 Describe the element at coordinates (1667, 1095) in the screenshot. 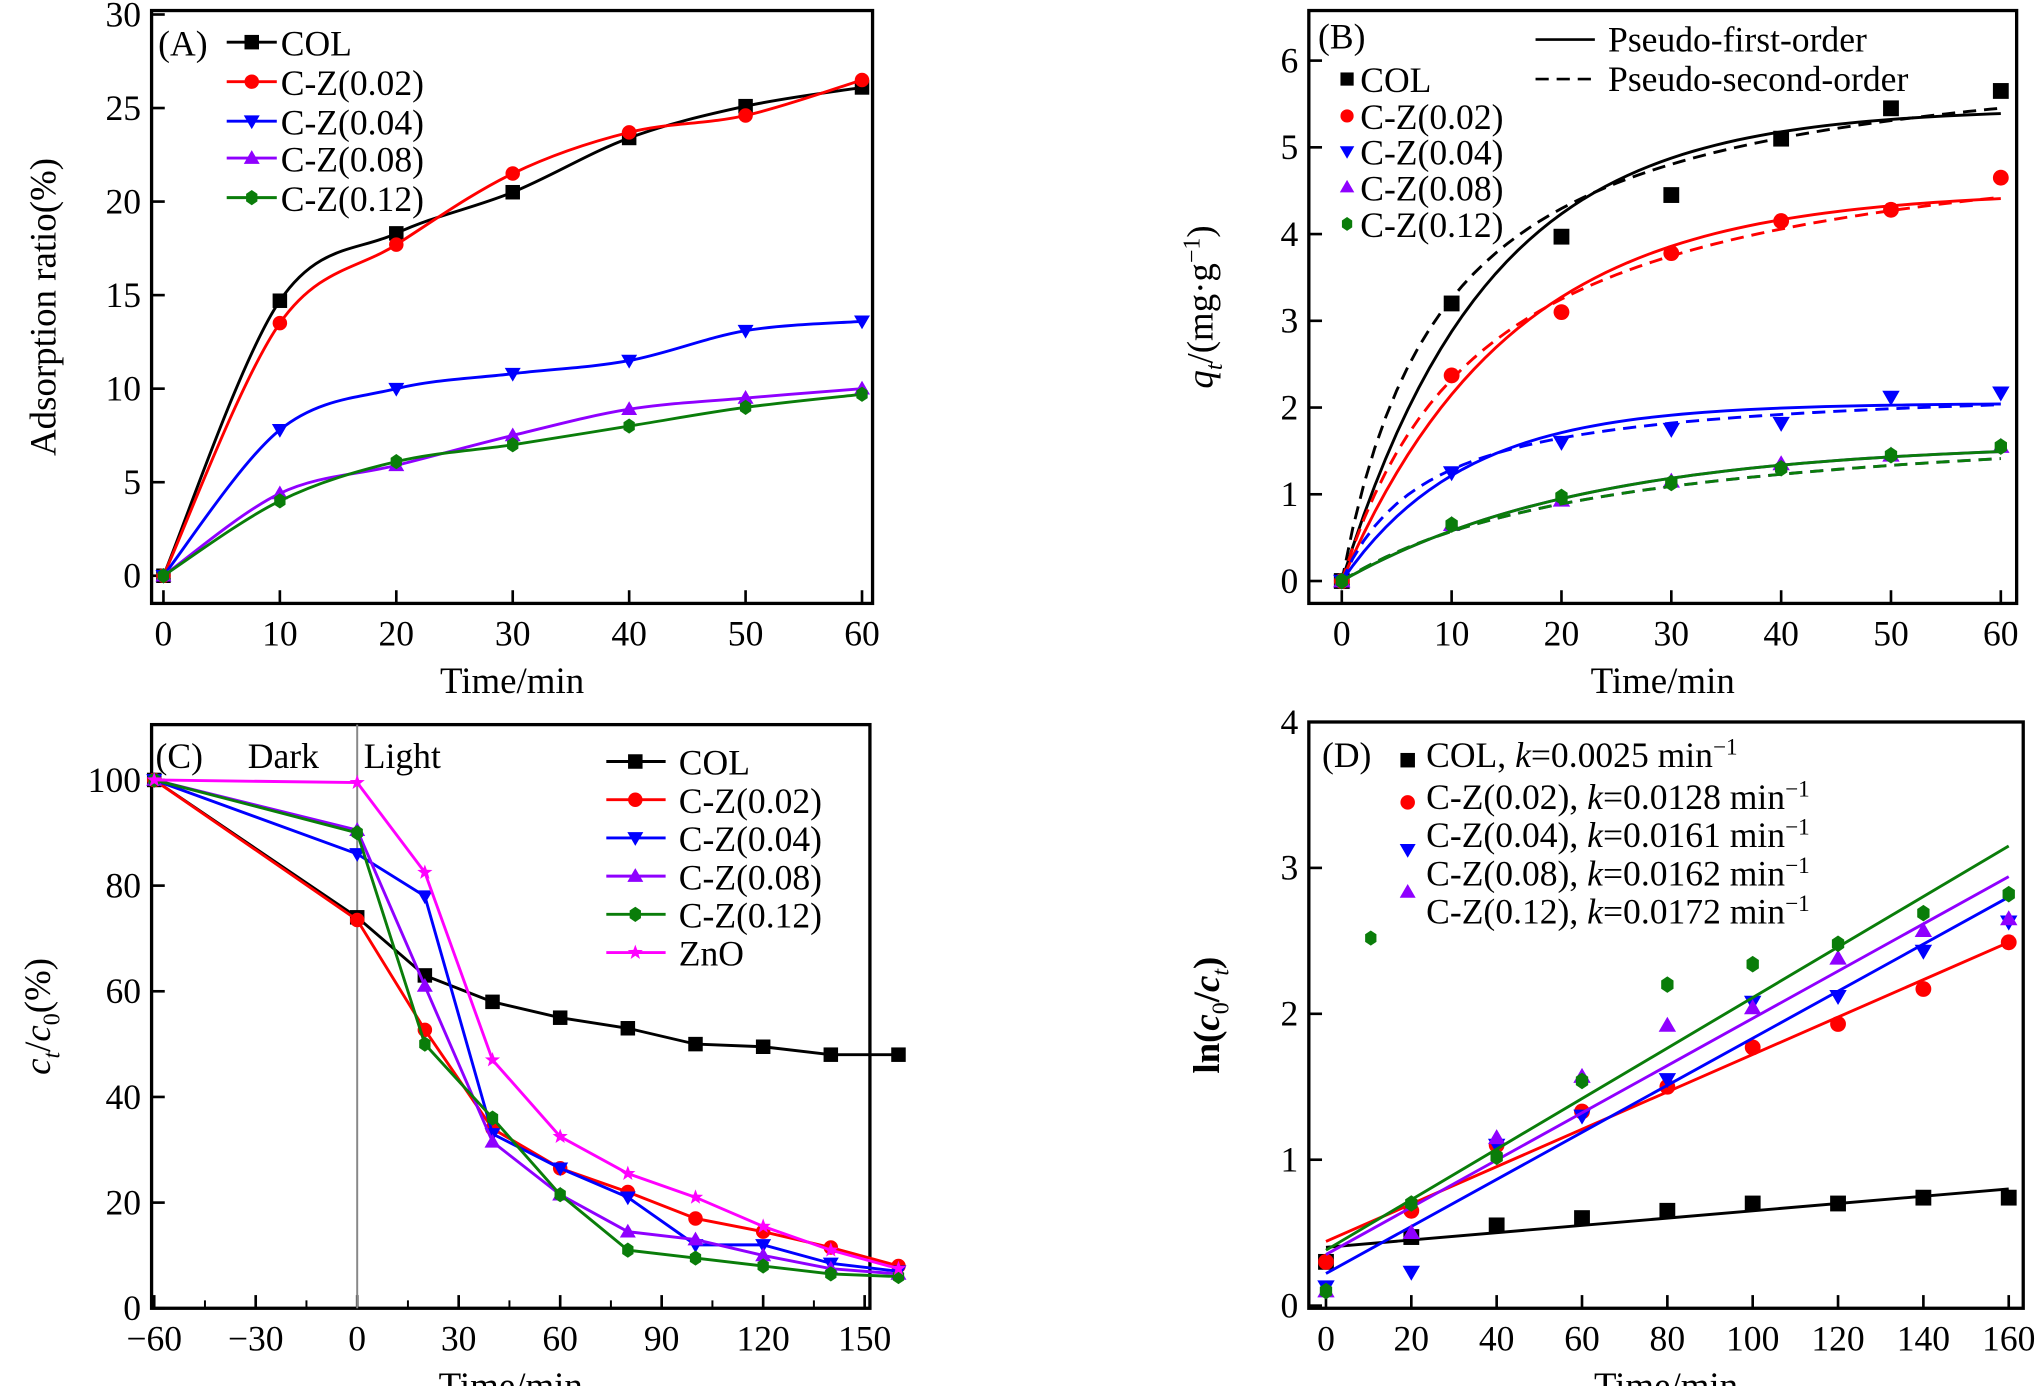

I see `series-C-Z(0.04)` at that location.